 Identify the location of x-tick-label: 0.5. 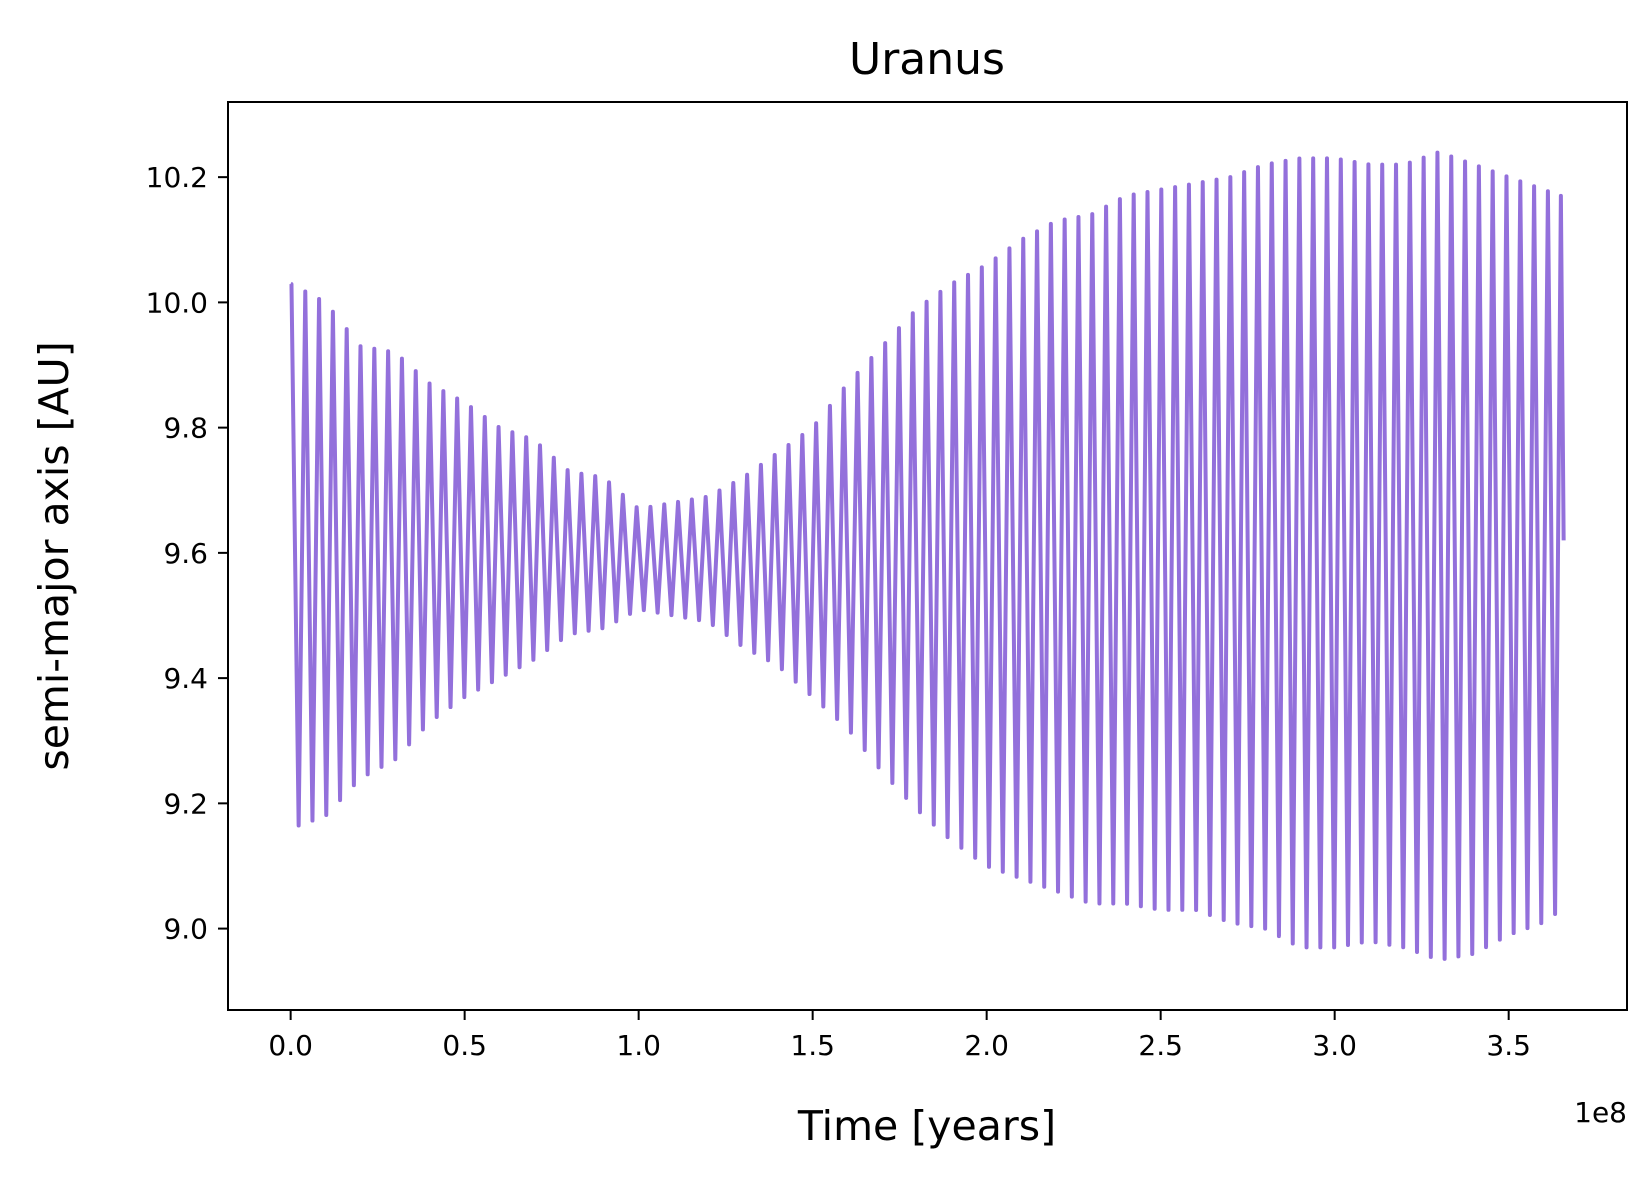
(464, 1045).